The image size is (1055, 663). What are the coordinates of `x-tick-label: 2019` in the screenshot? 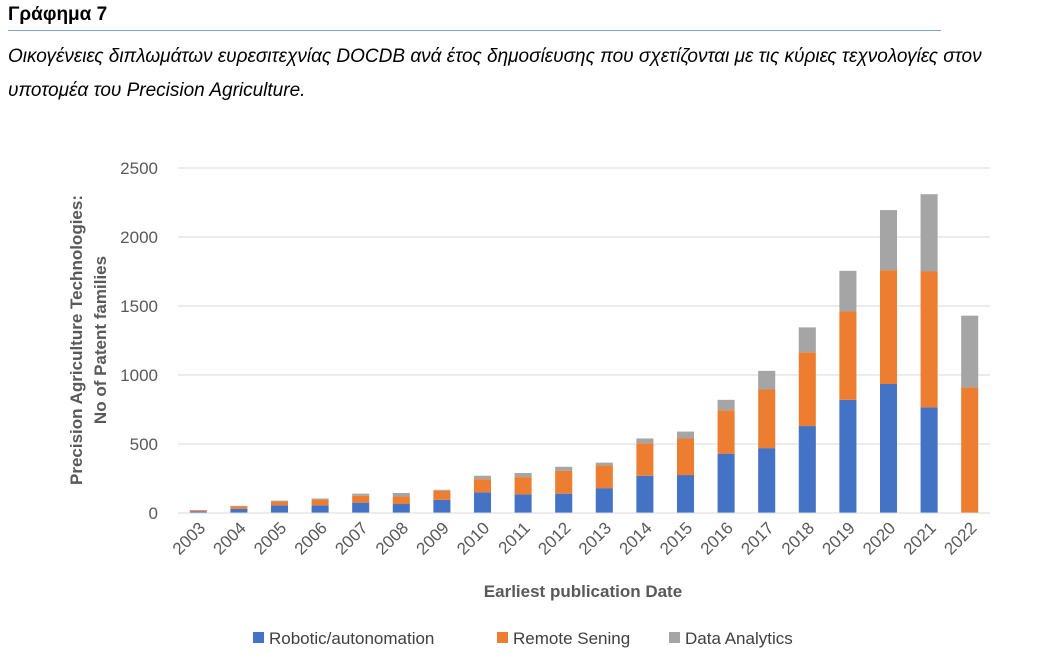 It's located at (839, 538).